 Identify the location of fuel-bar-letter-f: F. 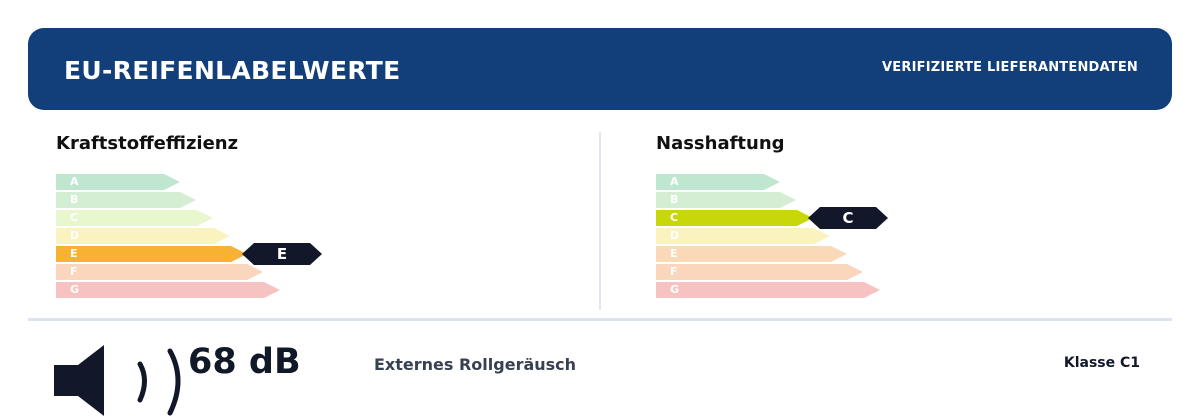
(74, 271).